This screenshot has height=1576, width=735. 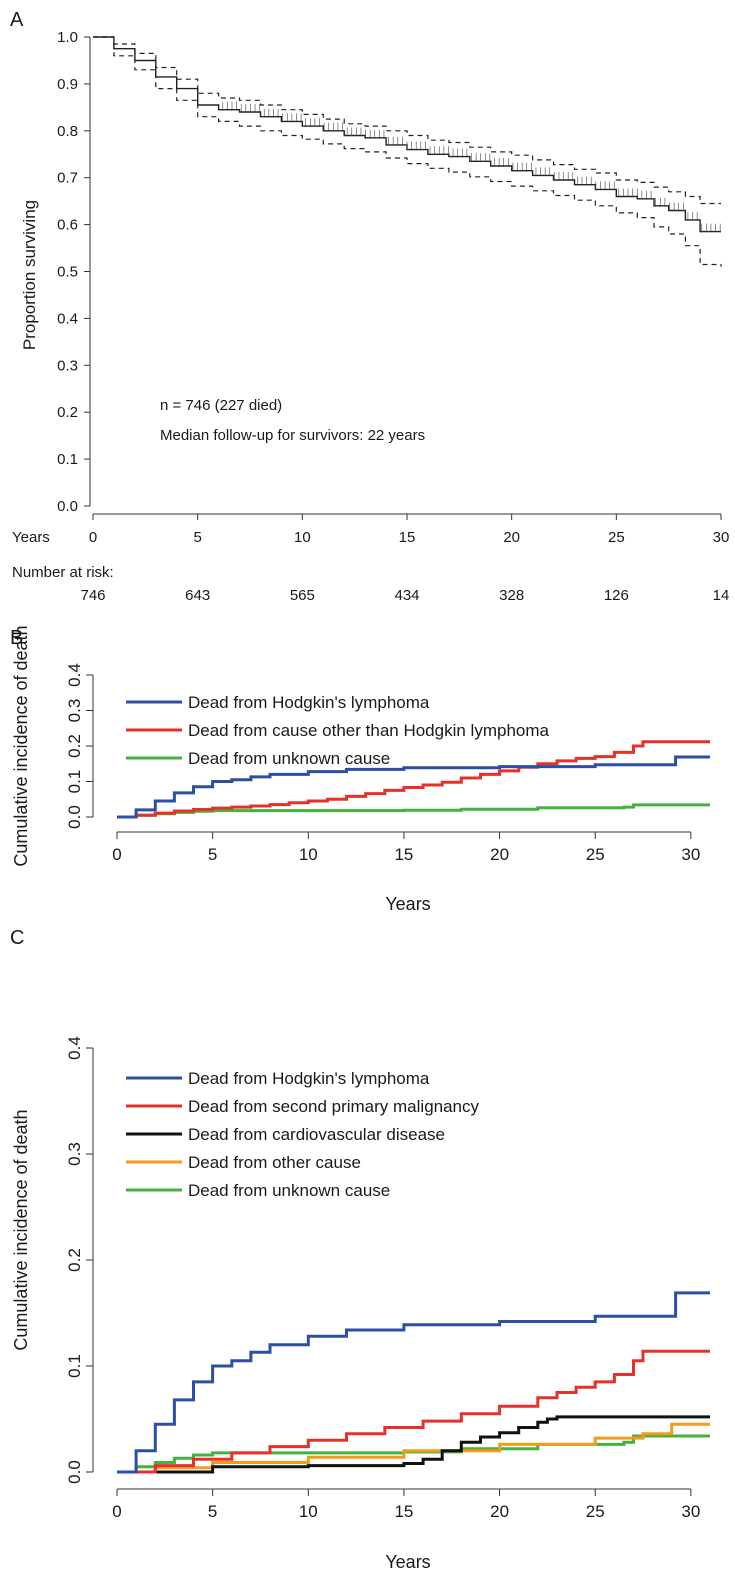 What do you see at coordinates (74, 746) in the screenshot?
I see `panel-b-y-tick-label: 0.2` at bounding box center [74, 746].